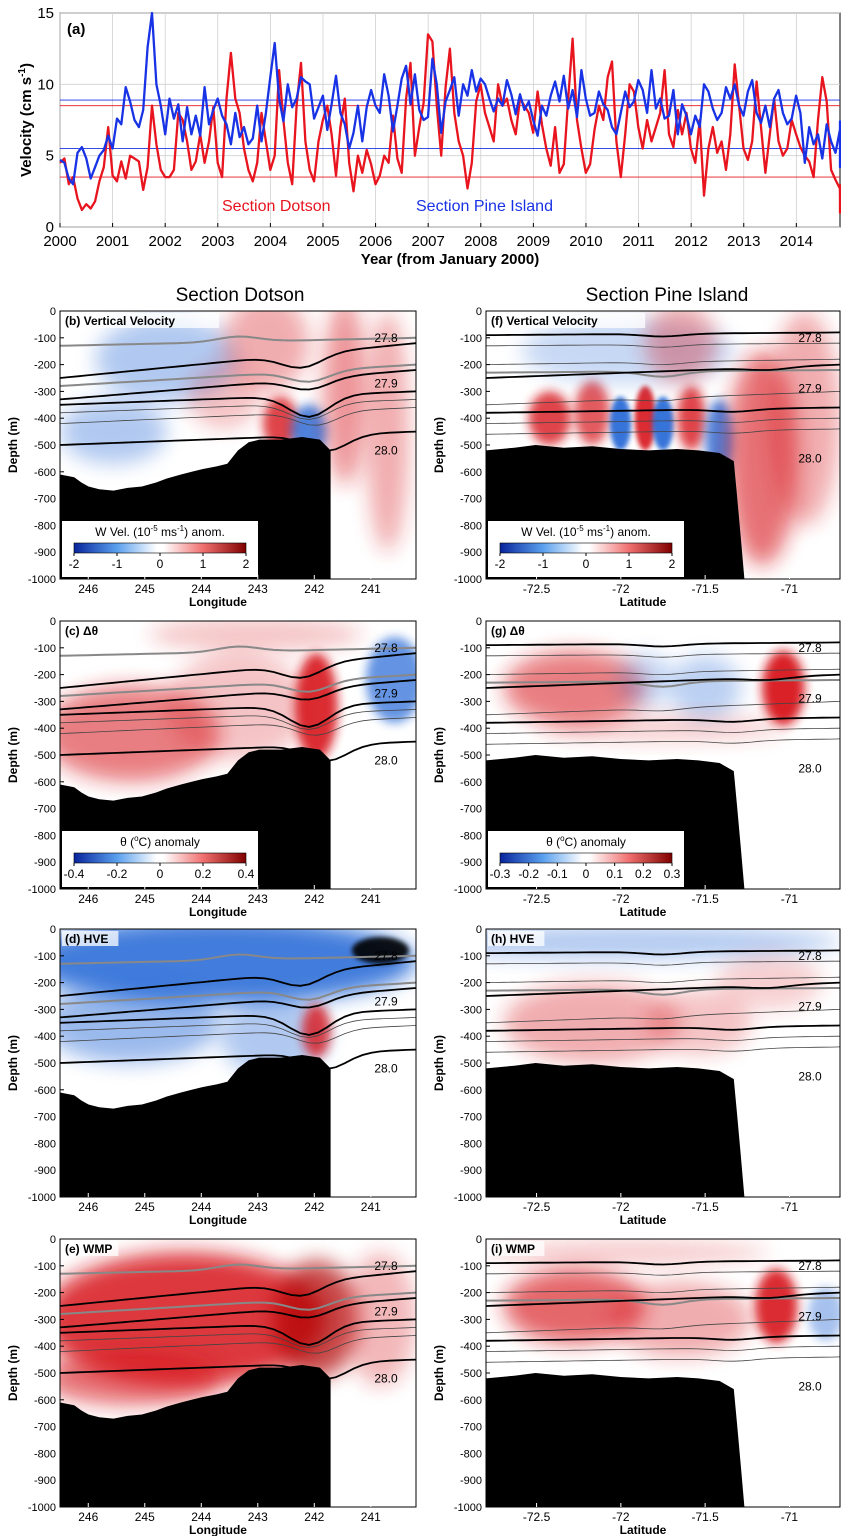 Image resolution: width=841 pixels, height=1536 pixels. What do you see at coordinates (790, 1207) in the screenshot?
I see `tick-label-x--71: -71` at bounding box center [790, 1207].